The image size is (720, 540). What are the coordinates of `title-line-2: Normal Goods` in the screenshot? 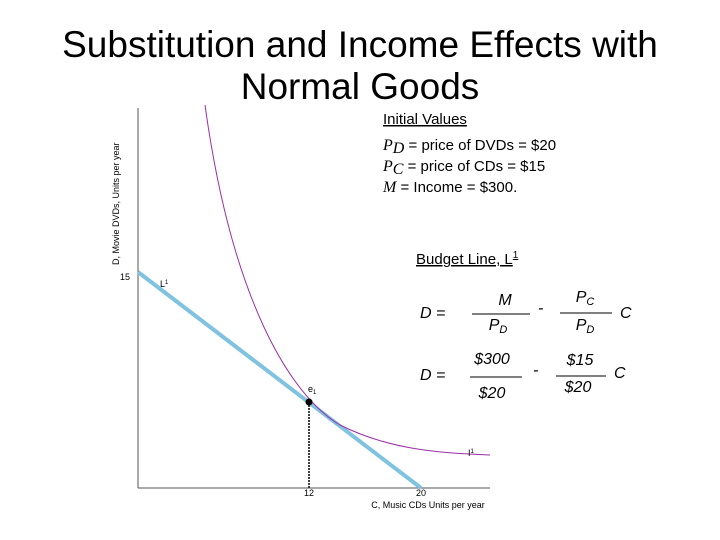 It's located at (360, 86).